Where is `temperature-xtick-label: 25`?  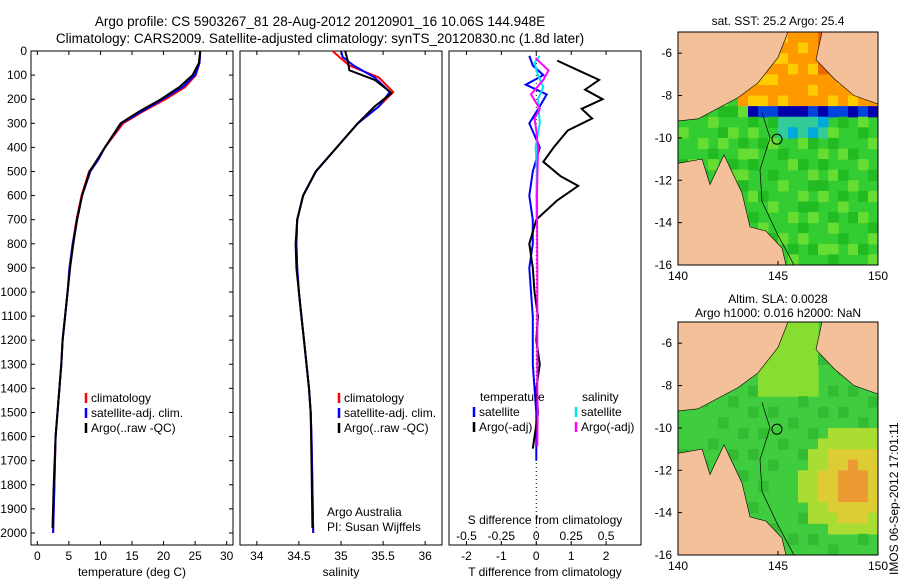
temperature-xtick-label: 25 is located at coordinates (195, 556).